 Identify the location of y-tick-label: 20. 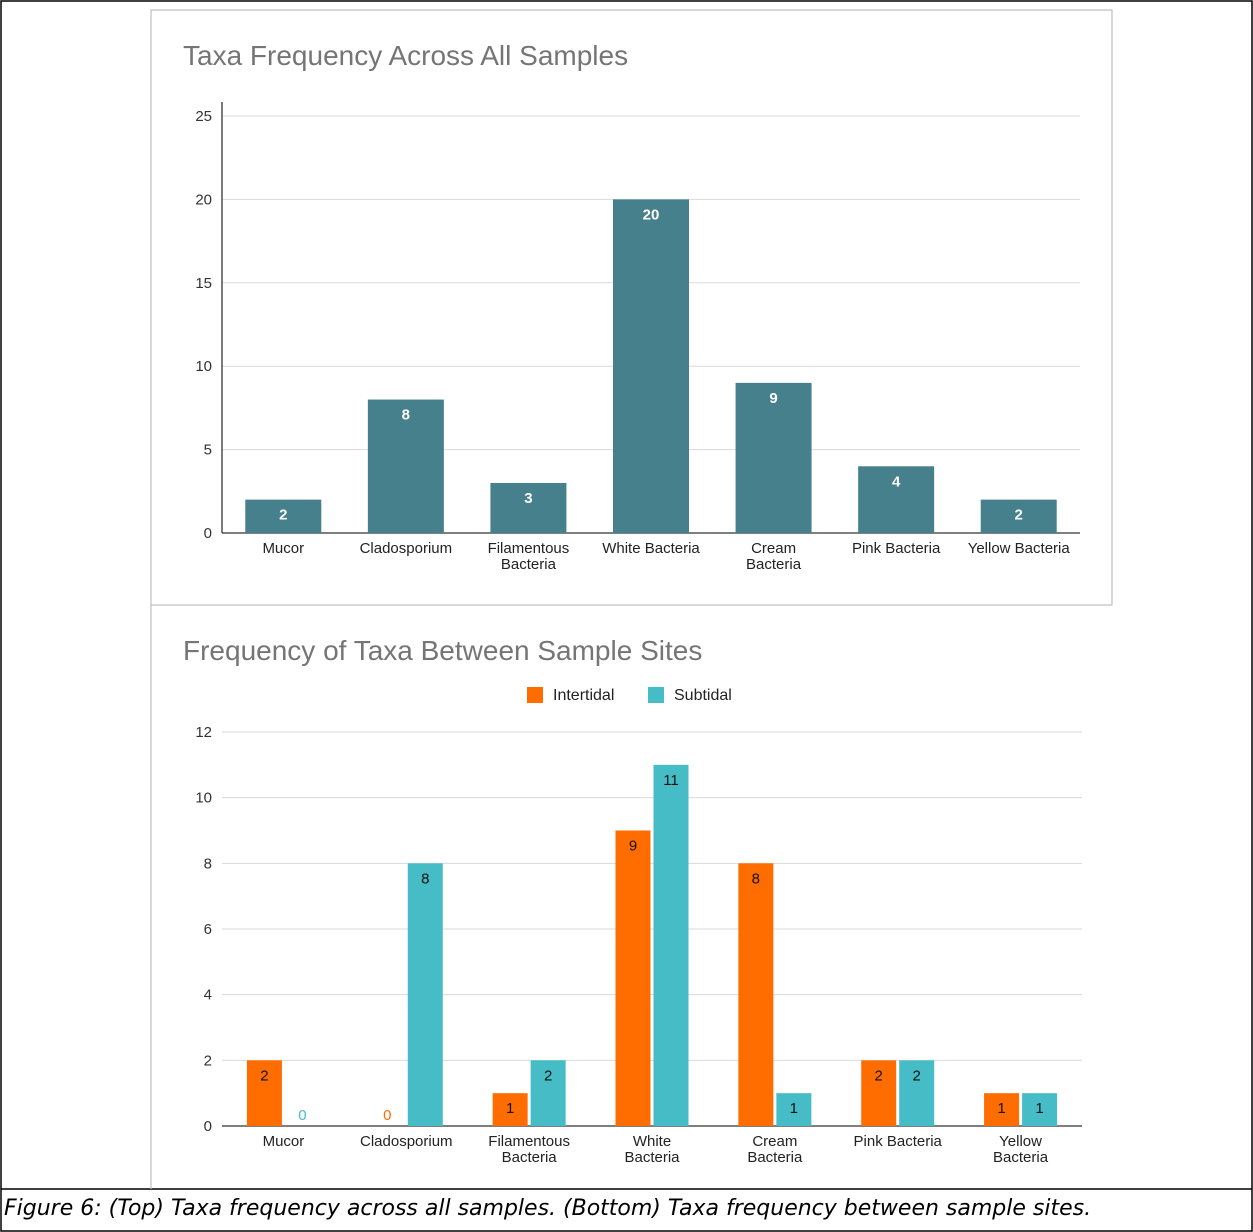
(203, 199).